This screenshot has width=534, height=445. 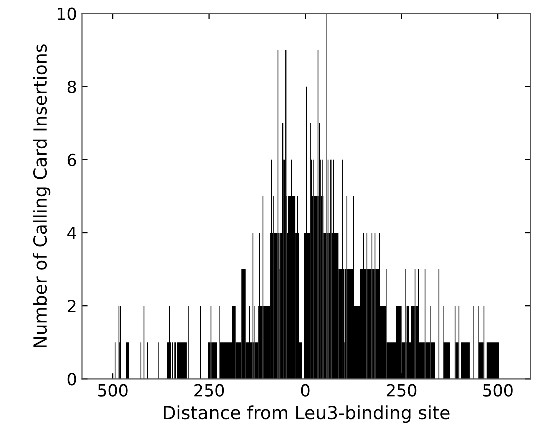 What do you see at coordinates (305, 390) in the screenshot?
I see `x-tick-label: 0` at bounding box center [305, 390].